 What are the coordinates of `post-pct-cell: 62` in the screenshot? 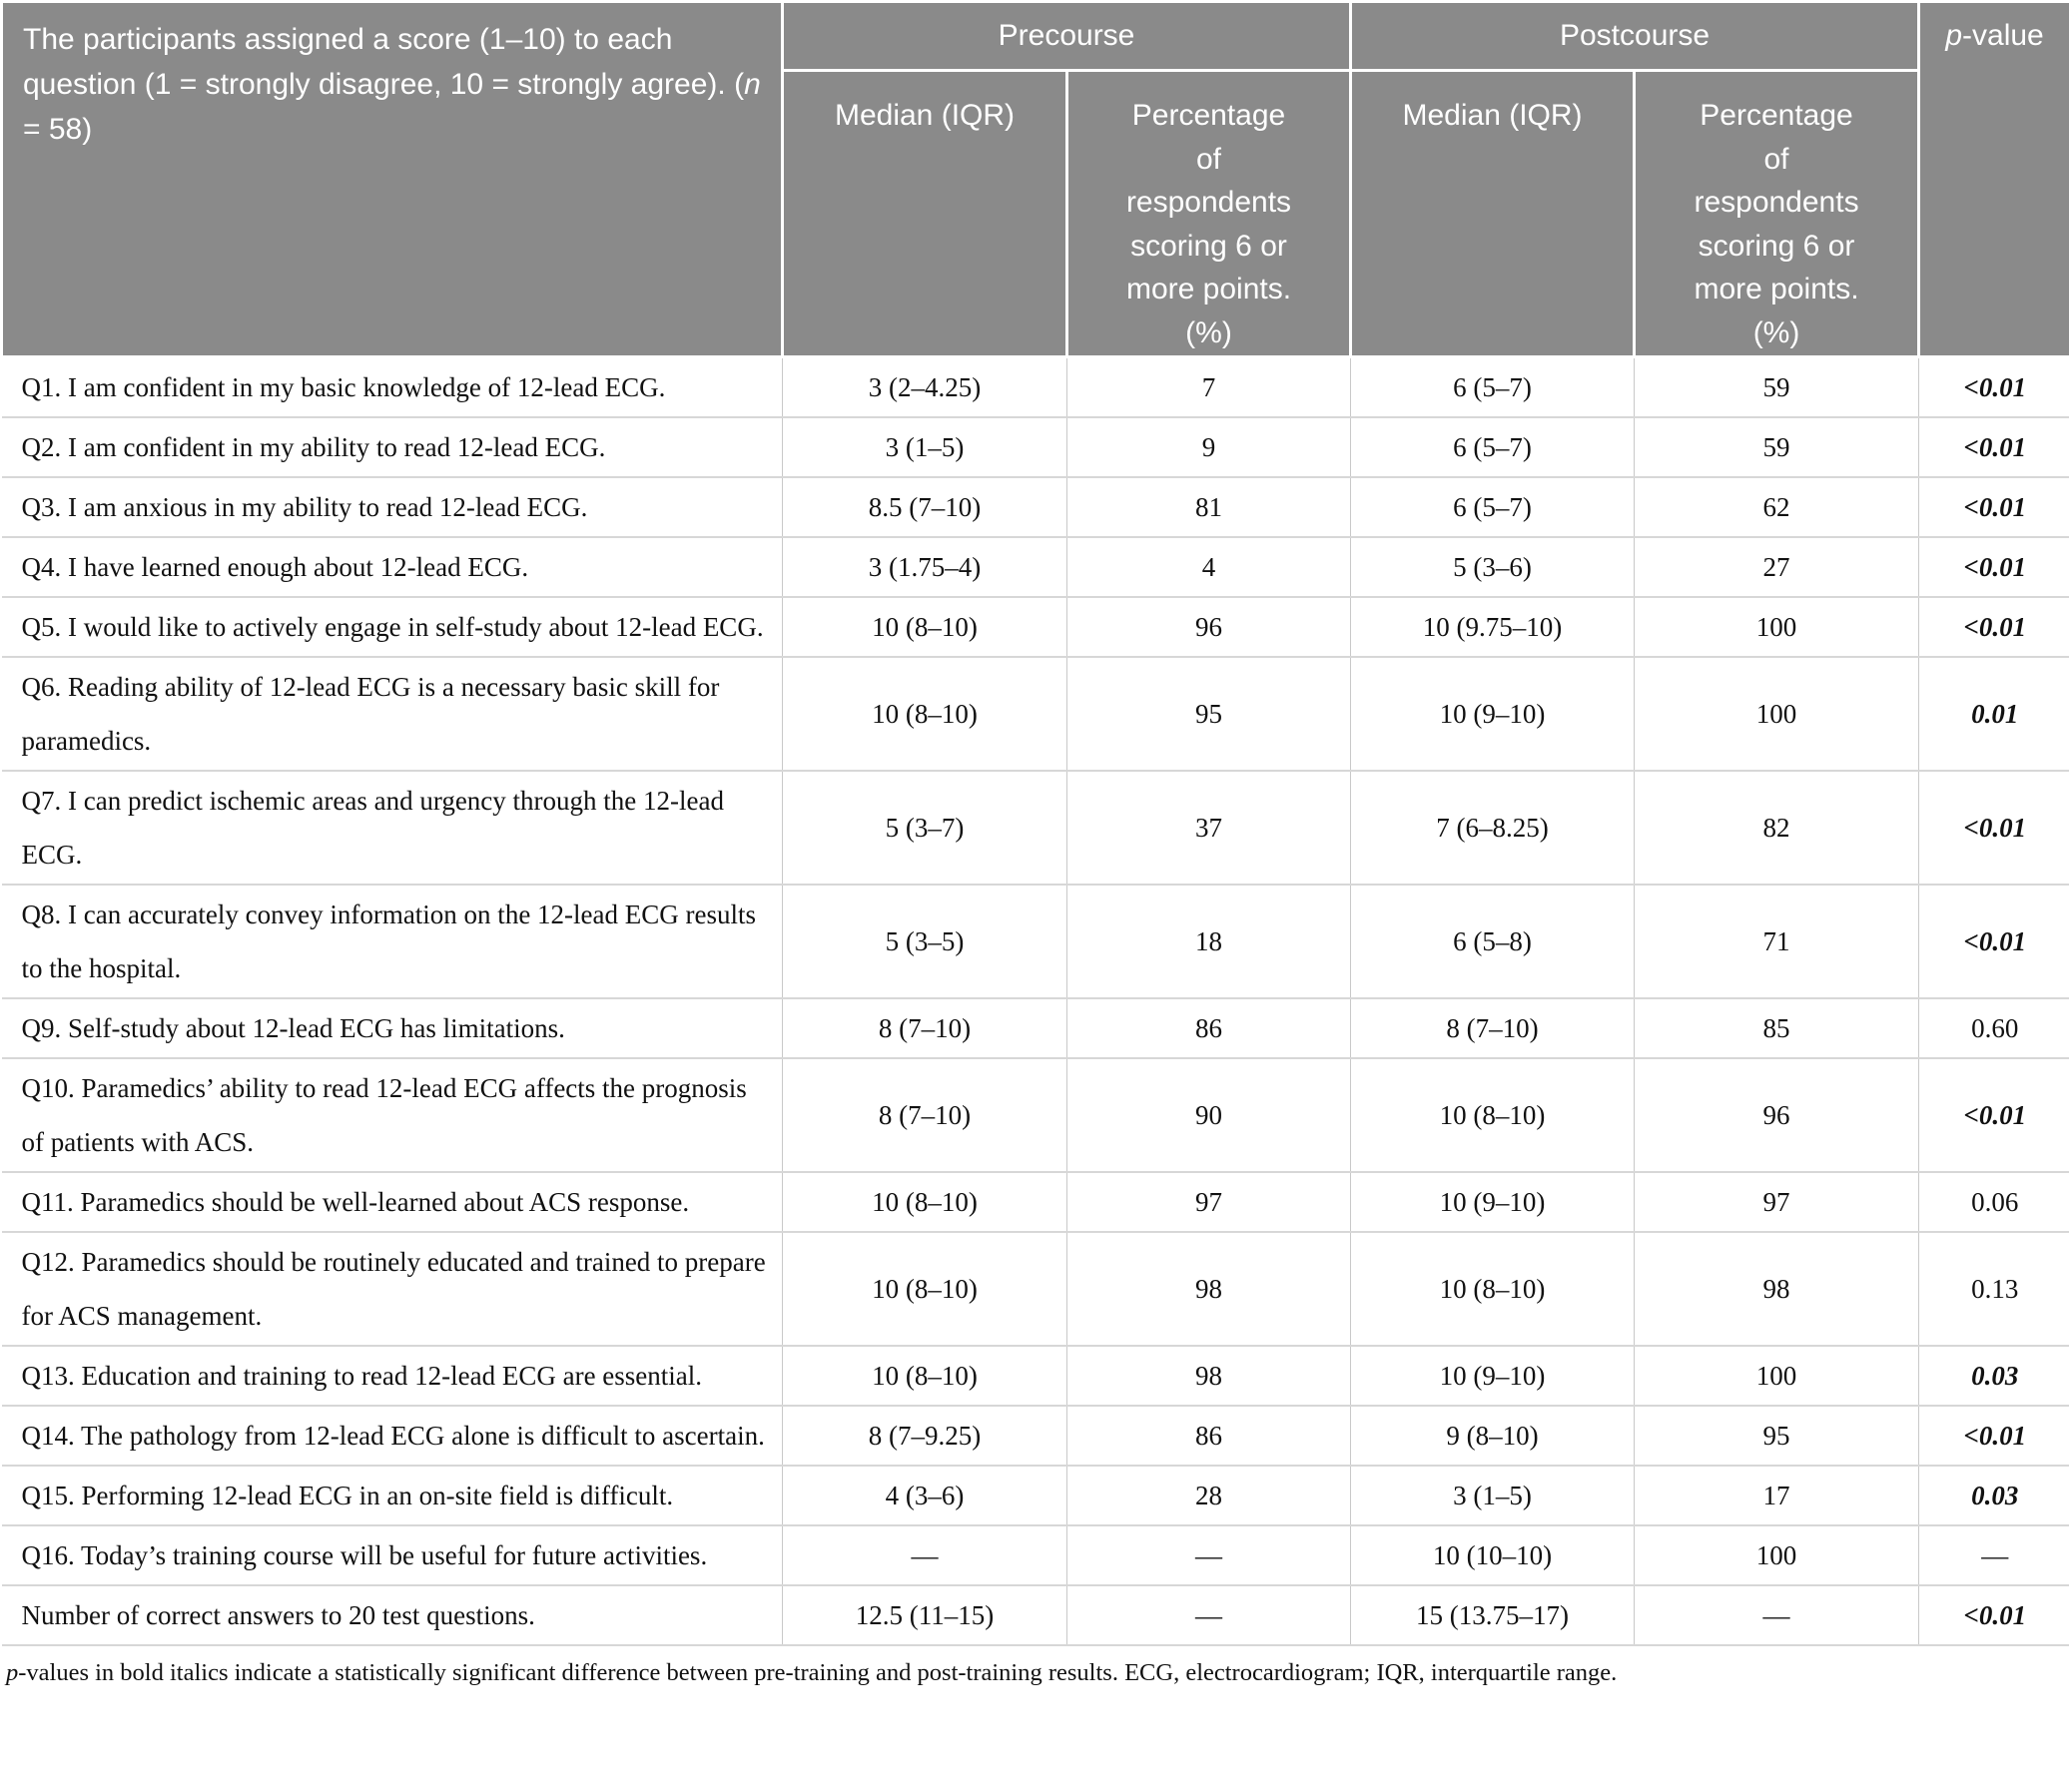 It's located at (1776, 508).